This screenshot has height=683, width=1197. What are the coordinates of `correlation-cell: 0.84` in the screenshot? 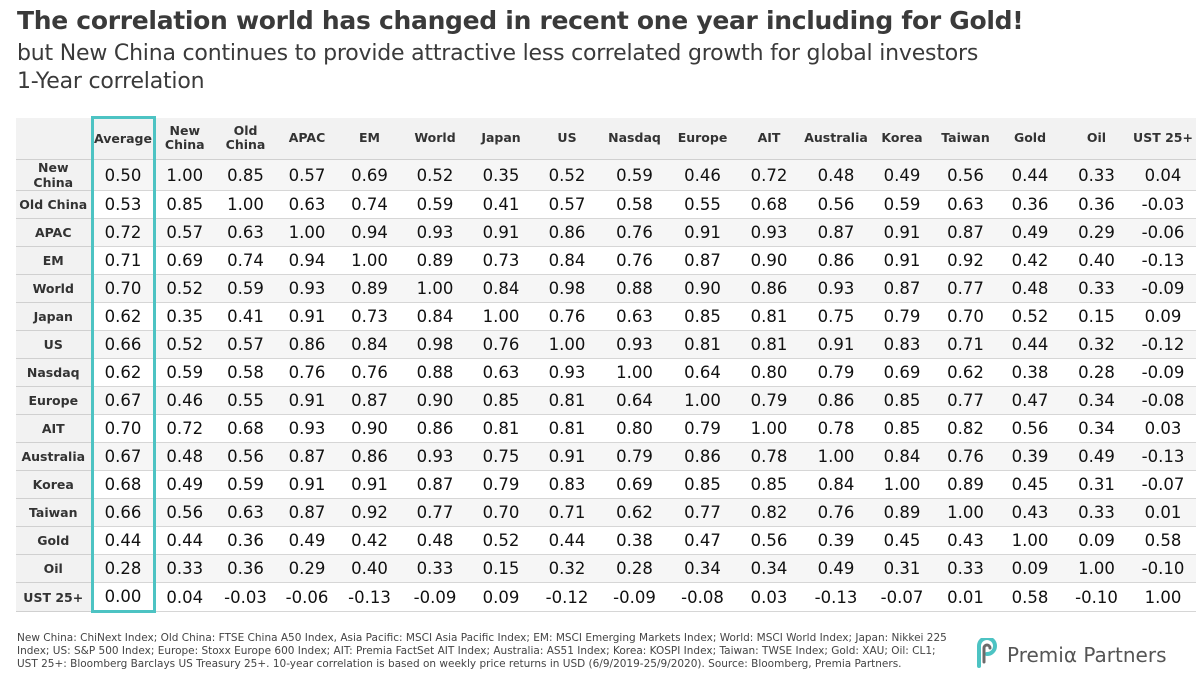 It's located at (836, 484).